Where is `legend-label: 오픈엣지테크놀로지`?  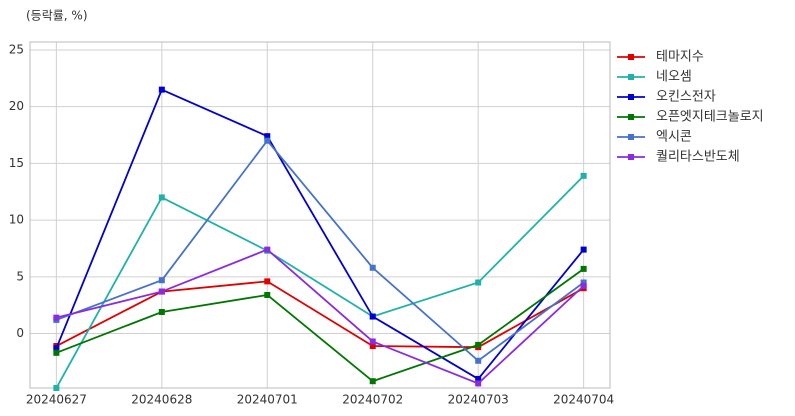
legend-label: 오픈엣지테크놀로지 is located at coordinates (710, 117).